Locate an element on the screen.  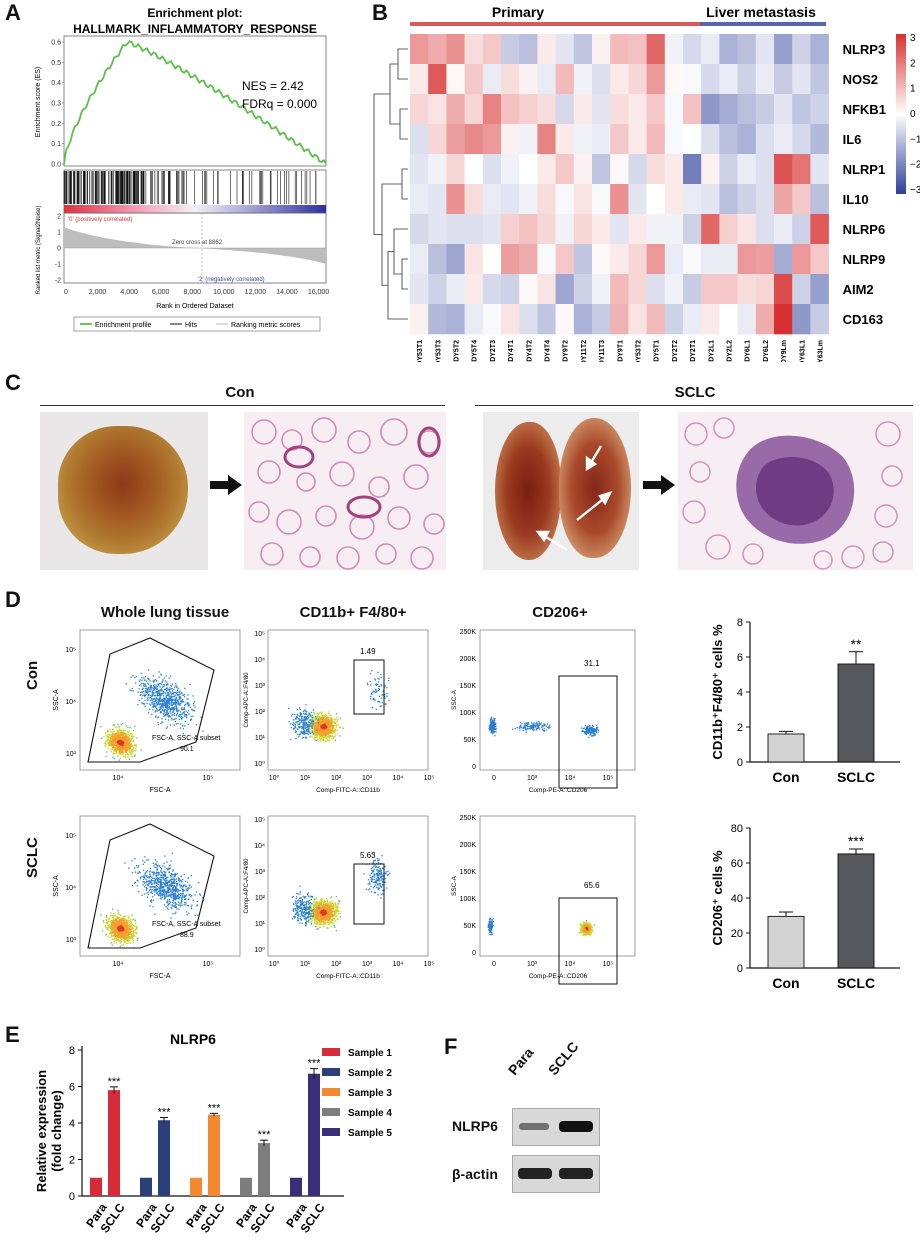
con-lung-photo is located at coordinates (124, 491).